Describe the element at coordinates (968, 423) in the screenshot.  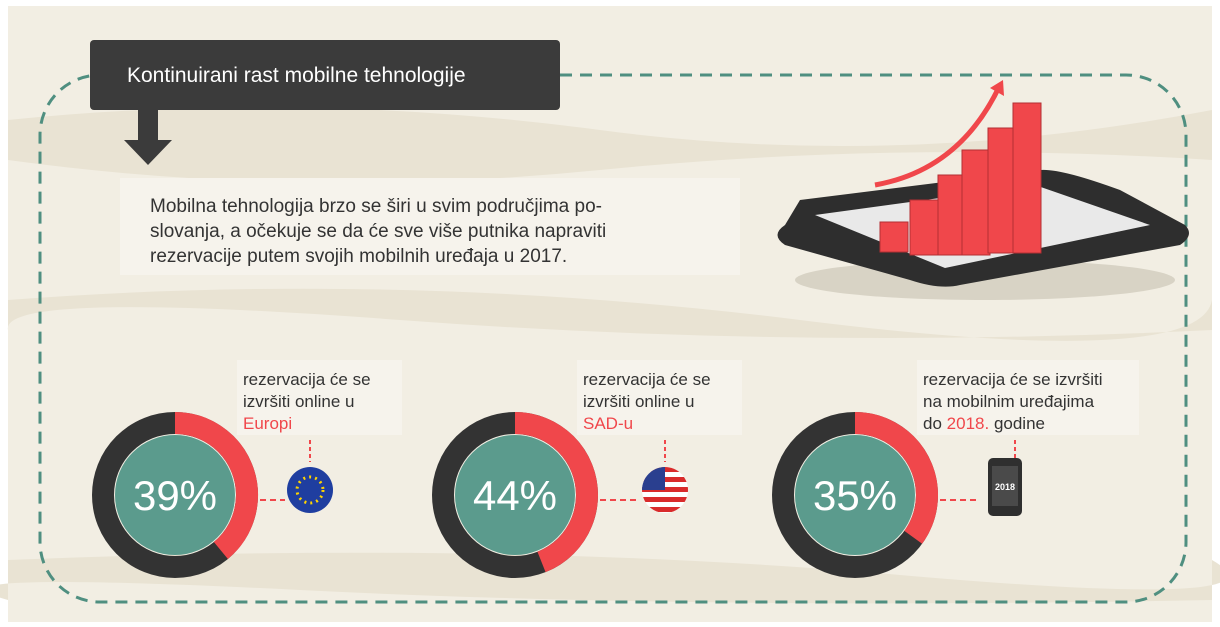
I see `caption-highlight: 2018.` at that location.